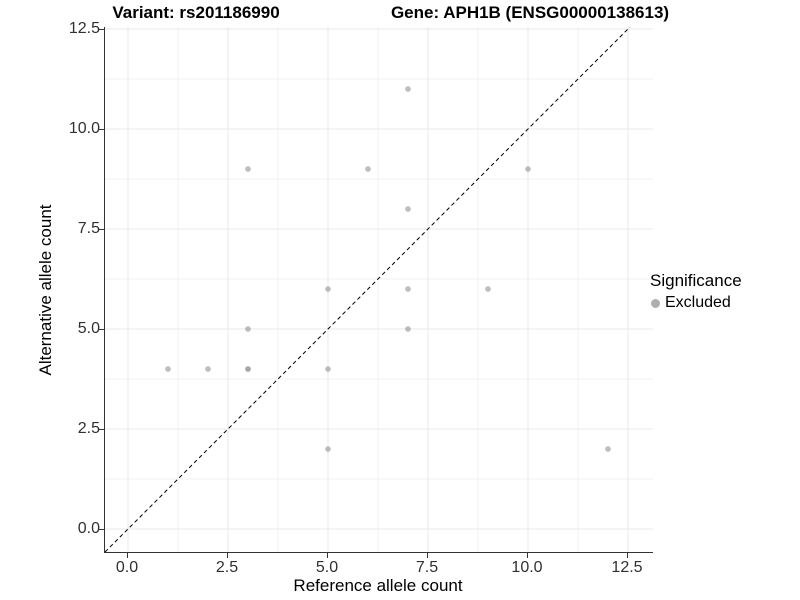 The width and height of the screenshot is (800, 600). What do you see at coordinates (327, 567) in the screenshot?
I see `x-tick-label: 5.0` at bounding box center [327, 567].